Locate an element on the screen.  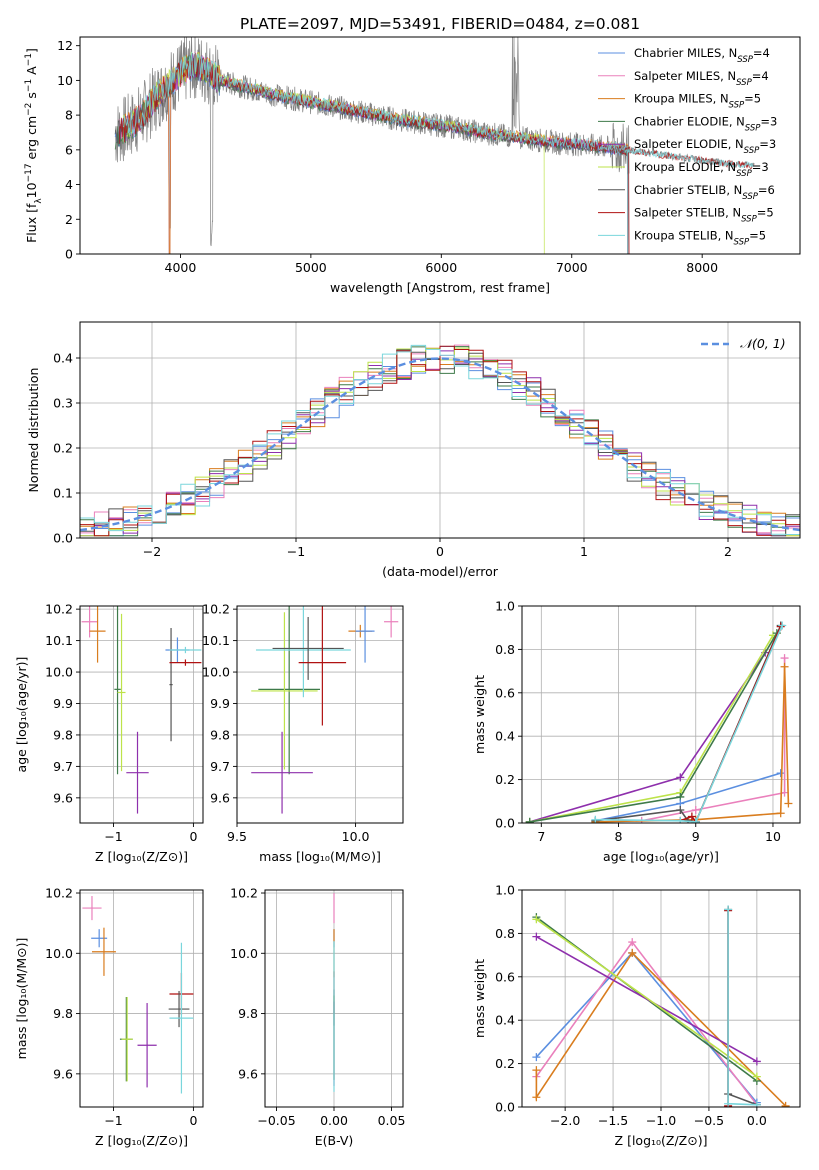
y-axis-label: Flux [fλ10−17 erg cm−2 s−1 A−1] is located at coordinates (34, 145).